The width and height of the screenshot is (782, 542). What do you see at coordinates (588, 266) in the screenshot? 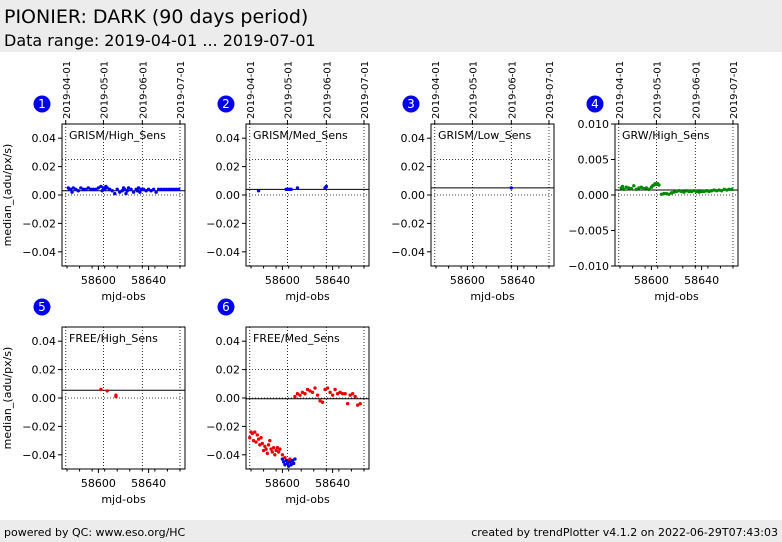
I see `y-tick-label: −0.010` at bounding box center [588, 266].